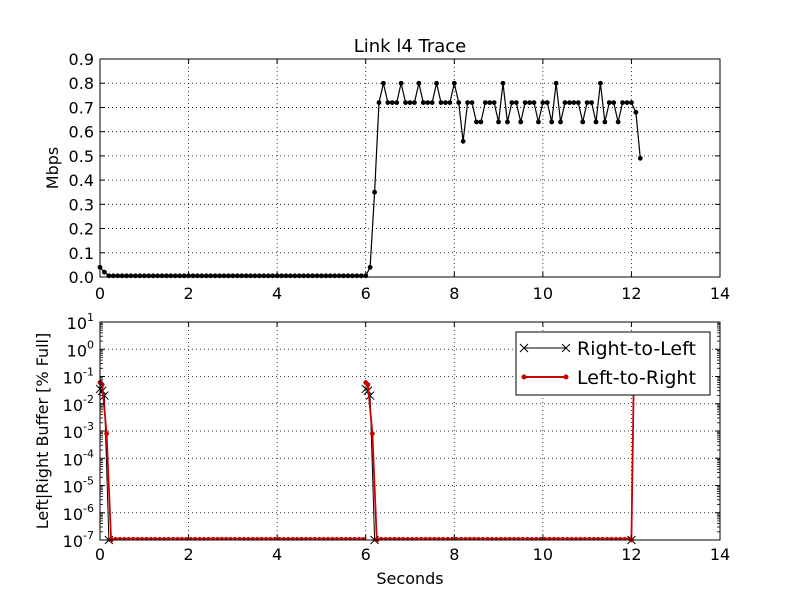 Image resolution: width=800 pixels, height=600 pixels. What do you see at coordinates (81, 277) in the screenshot?
I see `top-y-tick-label: 0.0` at bounding box center [81, 277].